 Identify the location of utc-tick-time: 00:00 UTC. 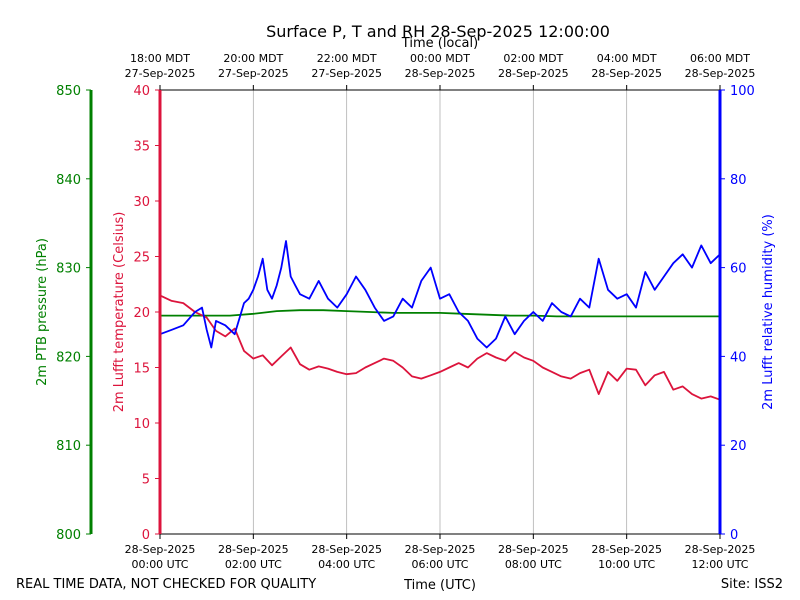
(159, 564).